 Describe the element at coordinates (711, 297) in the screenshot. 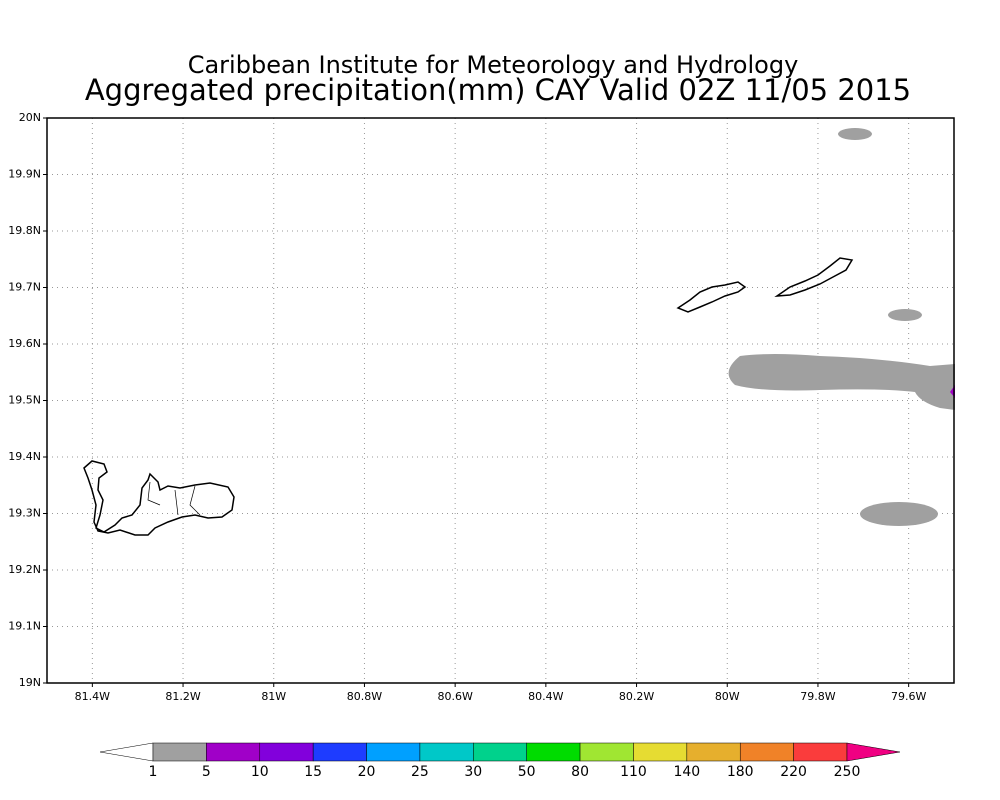

I see `little-cayman` at that location.